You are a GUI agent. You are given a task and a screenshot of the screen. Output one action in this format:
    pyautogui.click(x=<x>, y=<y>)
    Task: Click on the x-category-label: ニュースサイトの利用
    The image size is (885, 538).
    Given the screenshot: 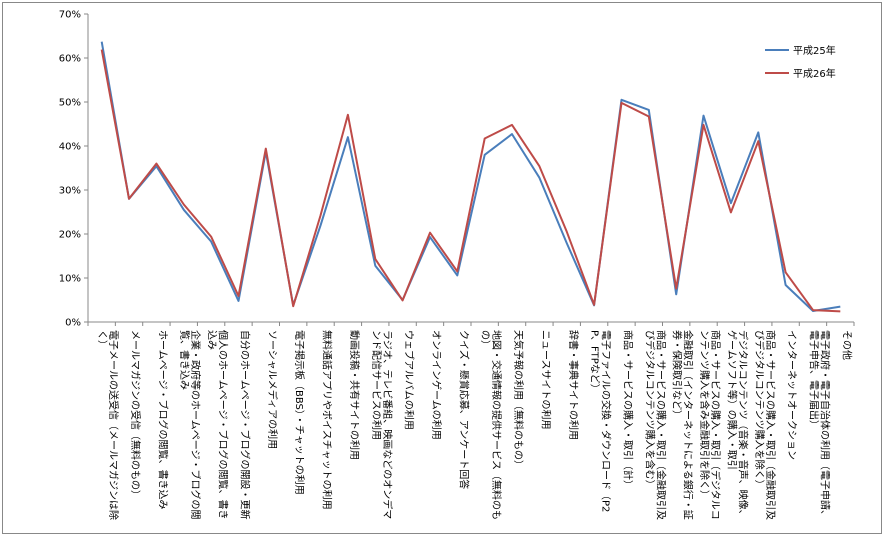 What is the action you would take?
    pyautogui.click(x=545, y=380)
    